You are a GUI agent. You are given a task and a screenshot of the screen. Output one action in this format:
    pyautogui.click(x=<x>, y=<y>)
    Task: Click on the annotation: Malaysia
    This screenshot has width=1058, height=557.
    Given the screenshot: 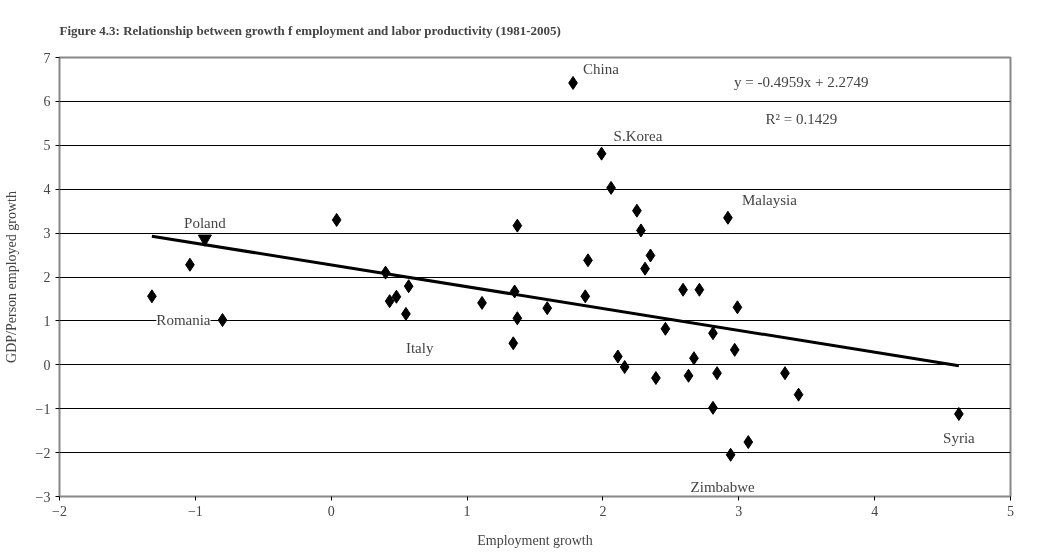 What is the action you would take?
    pyautogui.click(x=769, y=199)
    